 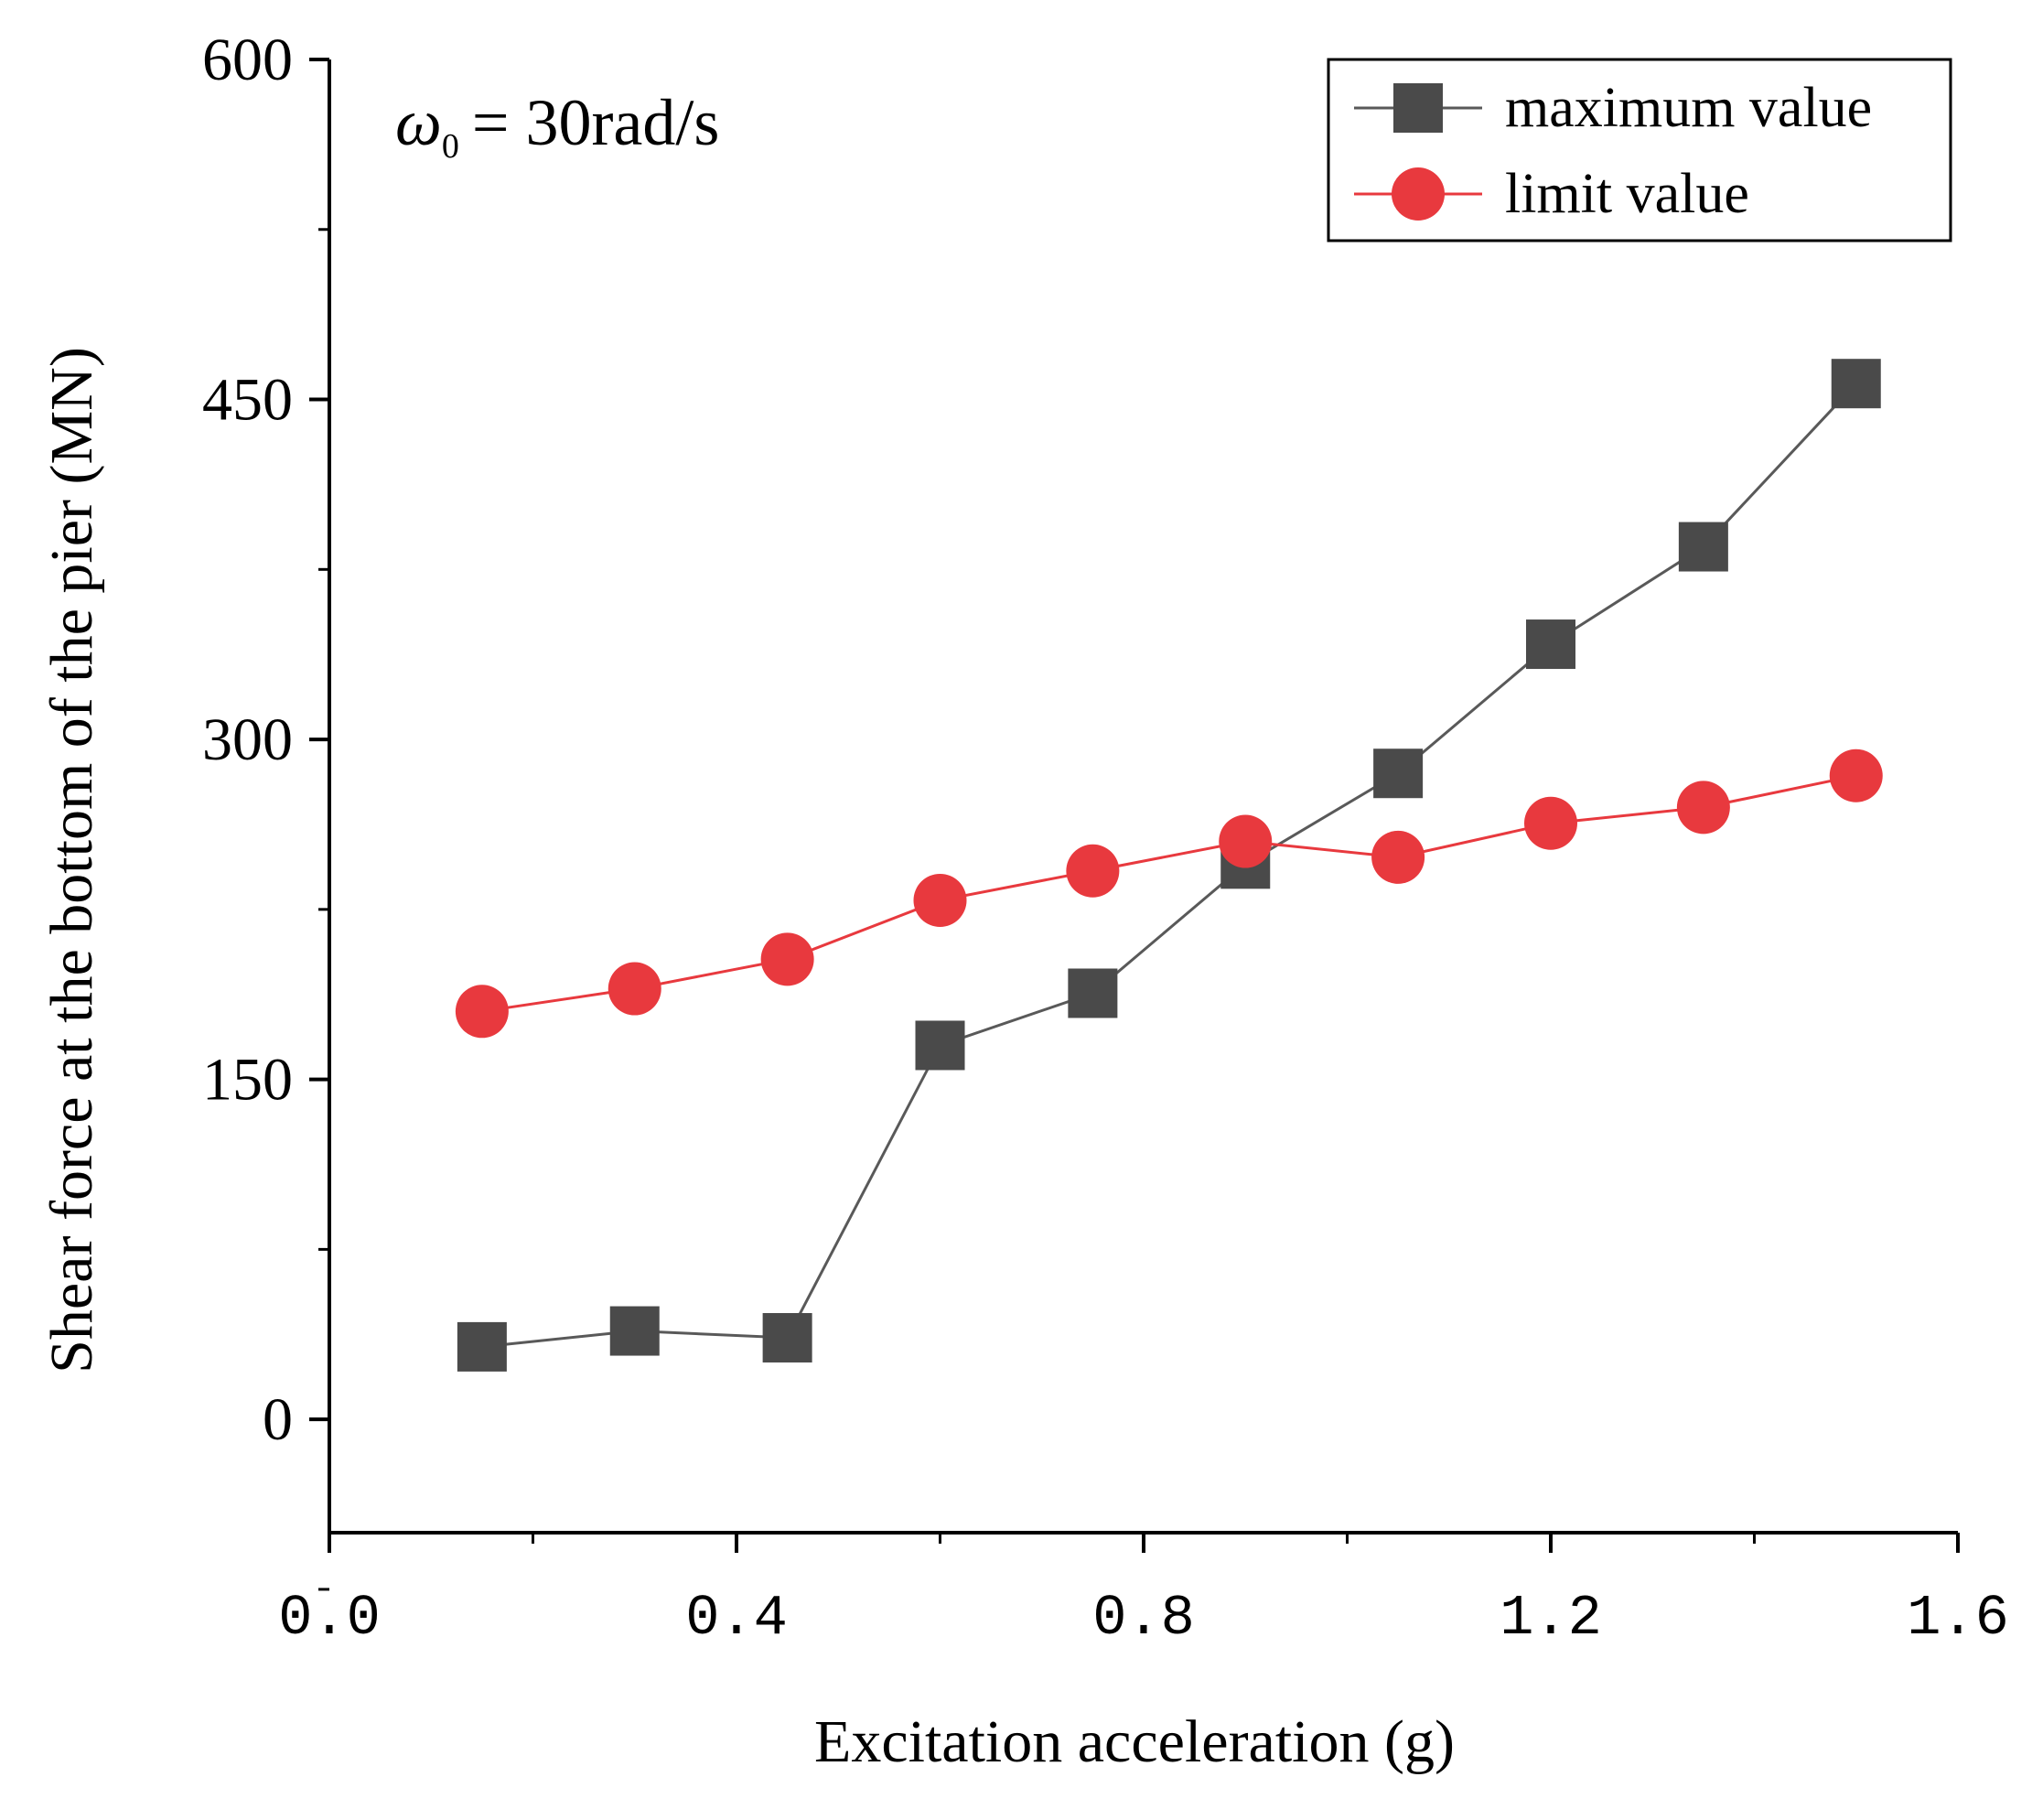 I want to click on y-tick-label: 0, so click(x=278, y=1419).